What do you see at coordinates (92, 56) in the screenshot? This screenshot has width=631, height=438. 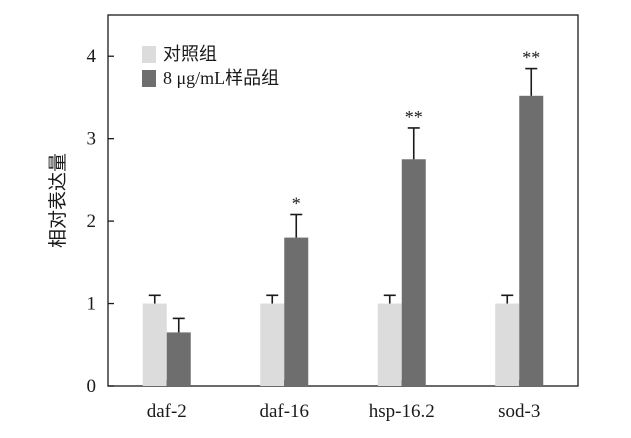 I see `y-tick-label: 4` at bounding box center [92, 56].